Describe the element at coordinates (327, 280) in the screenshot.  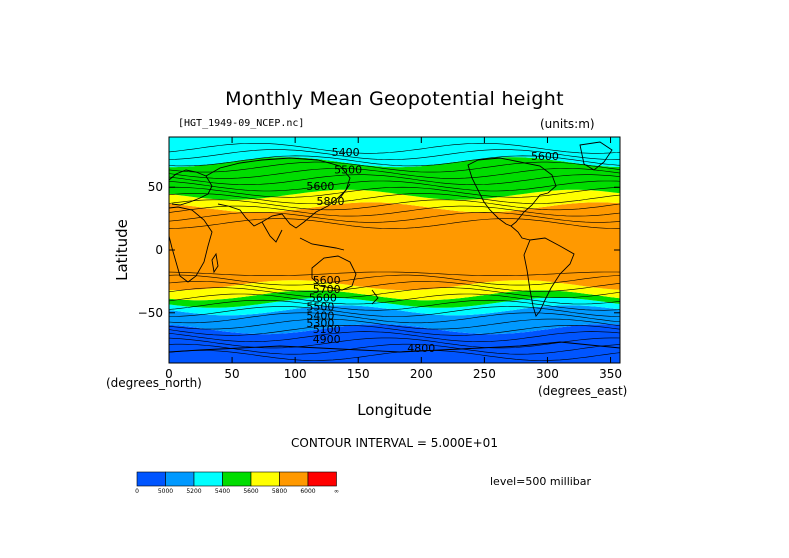
I see `contour-label-5: 5600` at that location.